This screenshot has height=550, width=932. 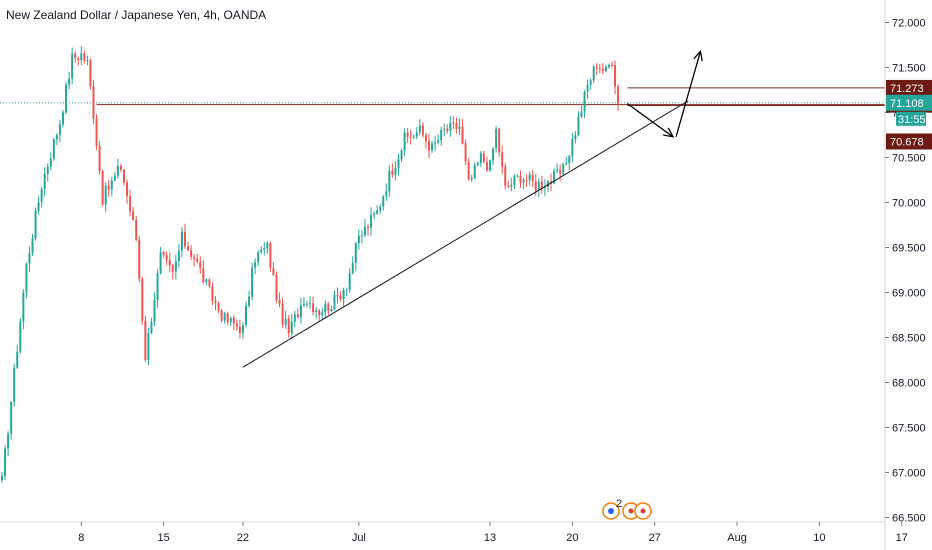 I want to click on price-tick-label: 69.000, so click(x=909, y=294).